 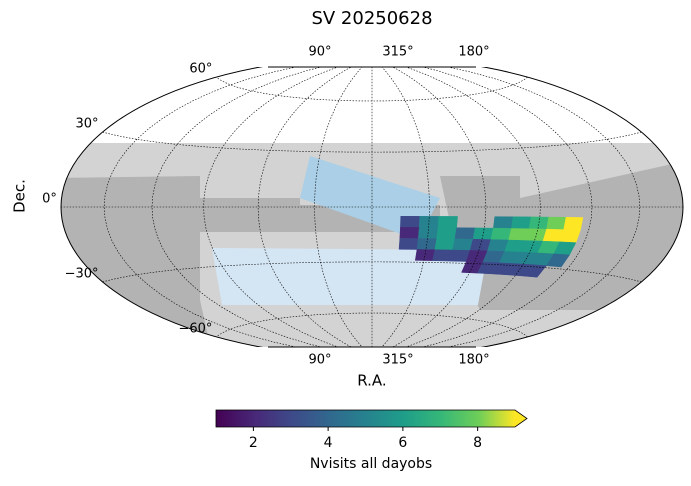 What do you see at coordinates (253, 443) in the screenshot?
I see `colorbar-tick-label: 2` at bounding box center [253, 443].